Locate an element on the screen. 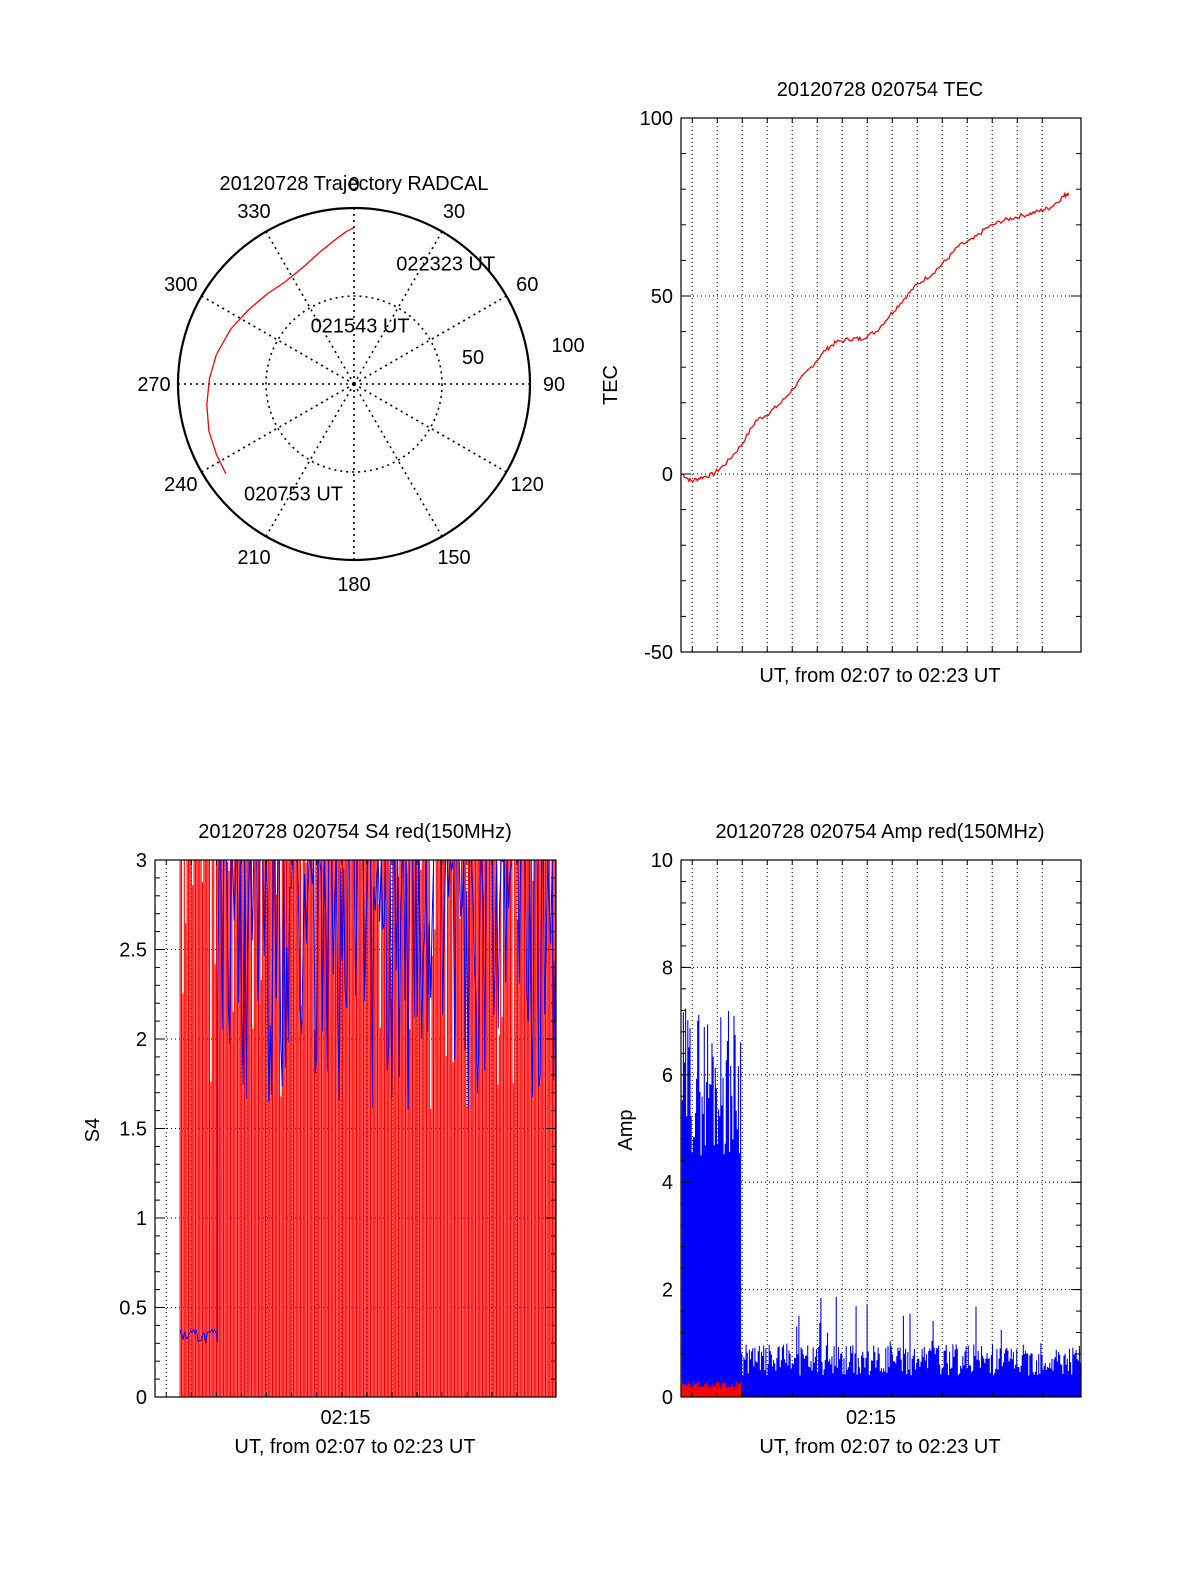 Image resolution: width=1200 pixels, height=1575 pixels. polar-angle-label: 210 is located at coordinates (253, 558).